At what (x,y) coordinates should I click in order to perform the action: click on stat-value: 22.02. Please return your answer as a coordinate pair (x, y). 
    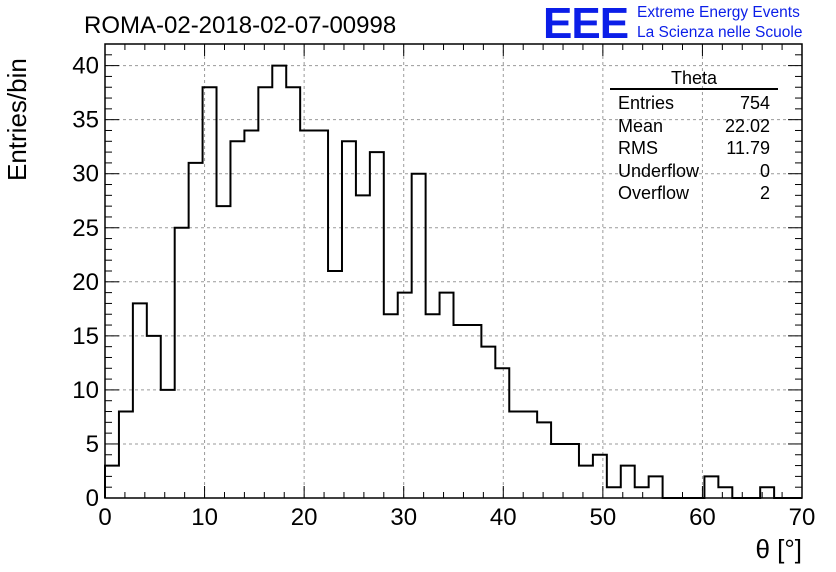
    Looking at the image, I should click on (747, 125).